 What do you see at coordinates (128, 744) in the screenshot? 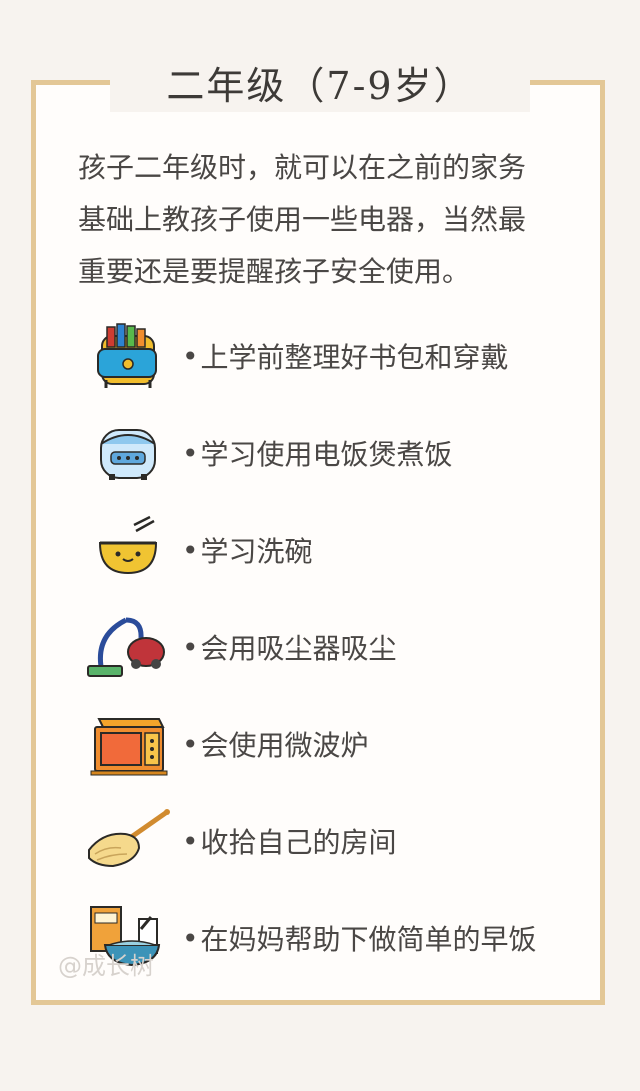
I see `microwave-icon` at bounding box center [128, 744].